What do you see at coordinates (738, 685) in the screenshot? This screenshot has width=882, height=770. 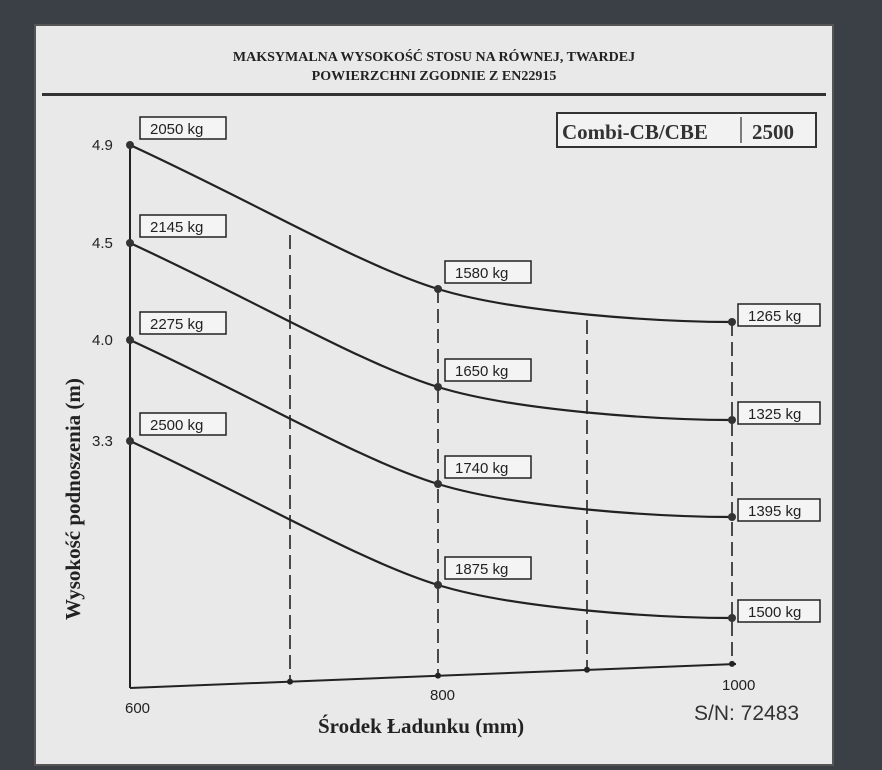 I see `x-tick-label: 1000` at bounding box center [738, 685].